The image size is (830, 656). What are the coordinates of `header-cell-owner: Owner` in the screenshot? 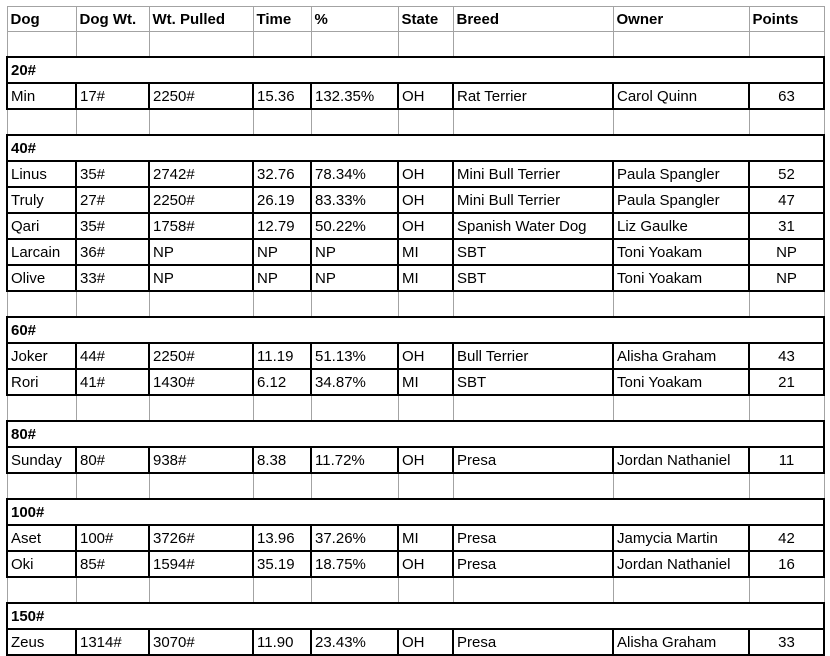 It's located at (681, 19).